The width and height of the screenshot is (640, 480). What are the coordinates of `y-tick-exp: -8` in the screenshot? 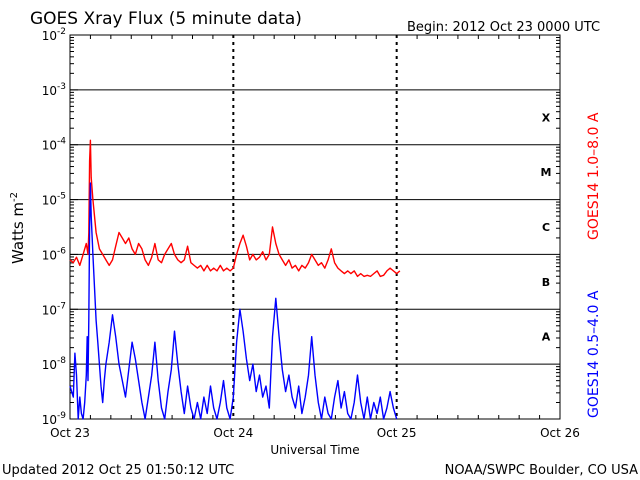 It's located at (61, 361).